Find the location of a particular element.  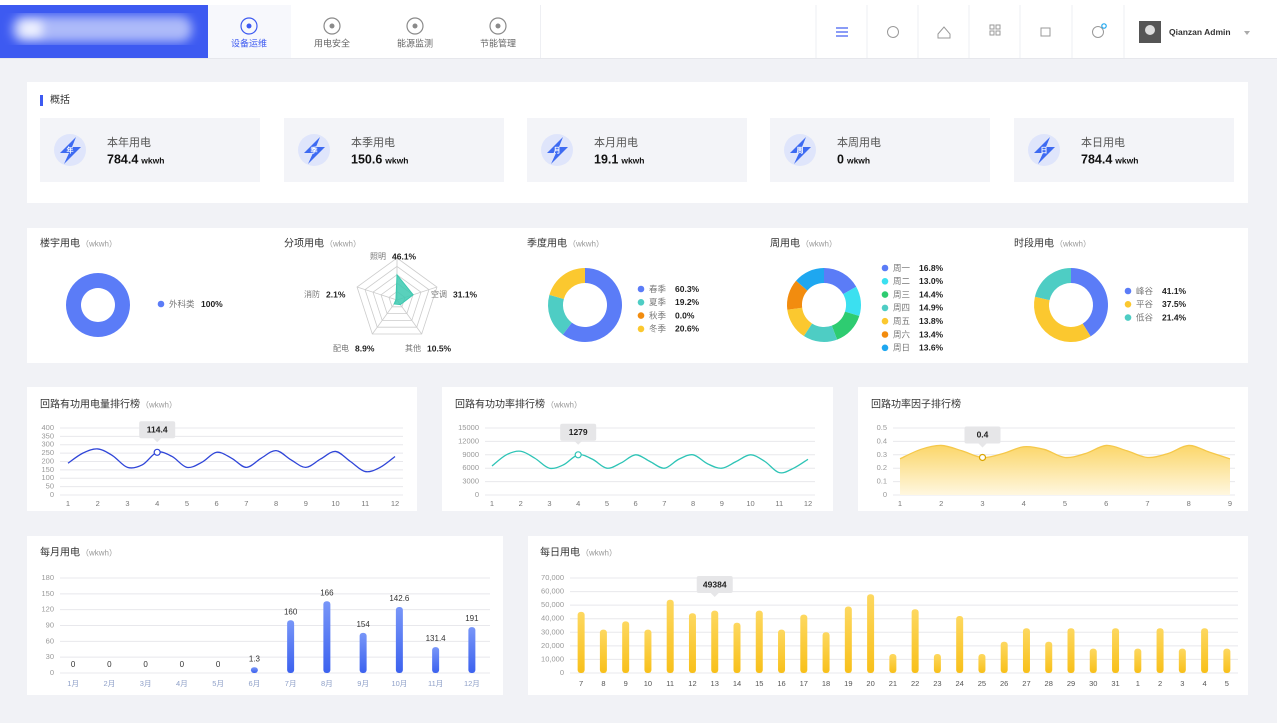

x-tick-label: 1 is located at coordinates (68, 503).